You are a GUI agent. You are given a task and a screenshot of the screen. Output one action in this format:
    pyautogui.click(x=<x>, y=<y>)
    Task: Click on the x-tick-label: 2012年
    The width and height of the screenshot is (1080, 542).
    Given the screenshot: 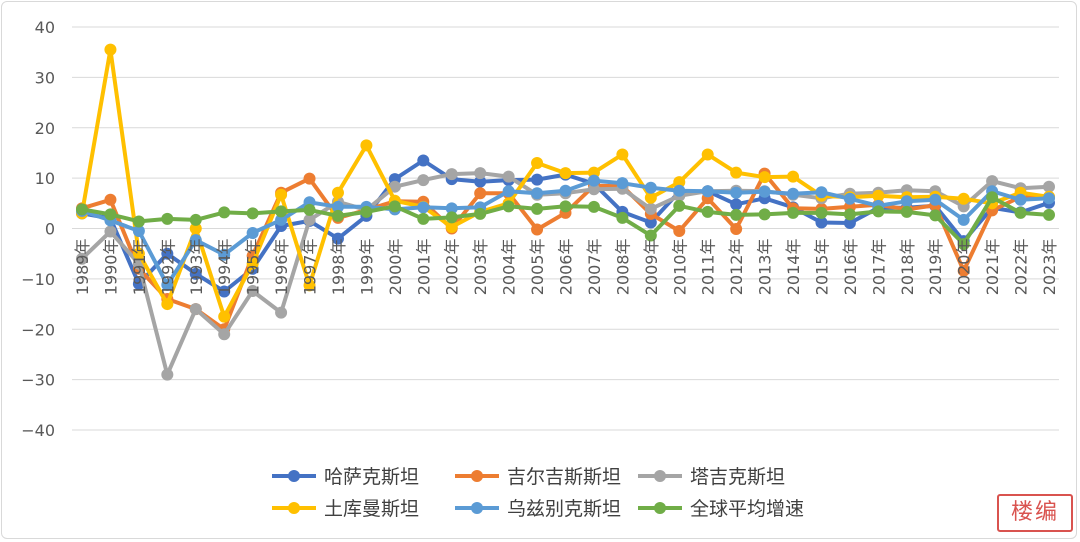 What is the action you would take?
    pyautogui.click(x=736, y=267)
    